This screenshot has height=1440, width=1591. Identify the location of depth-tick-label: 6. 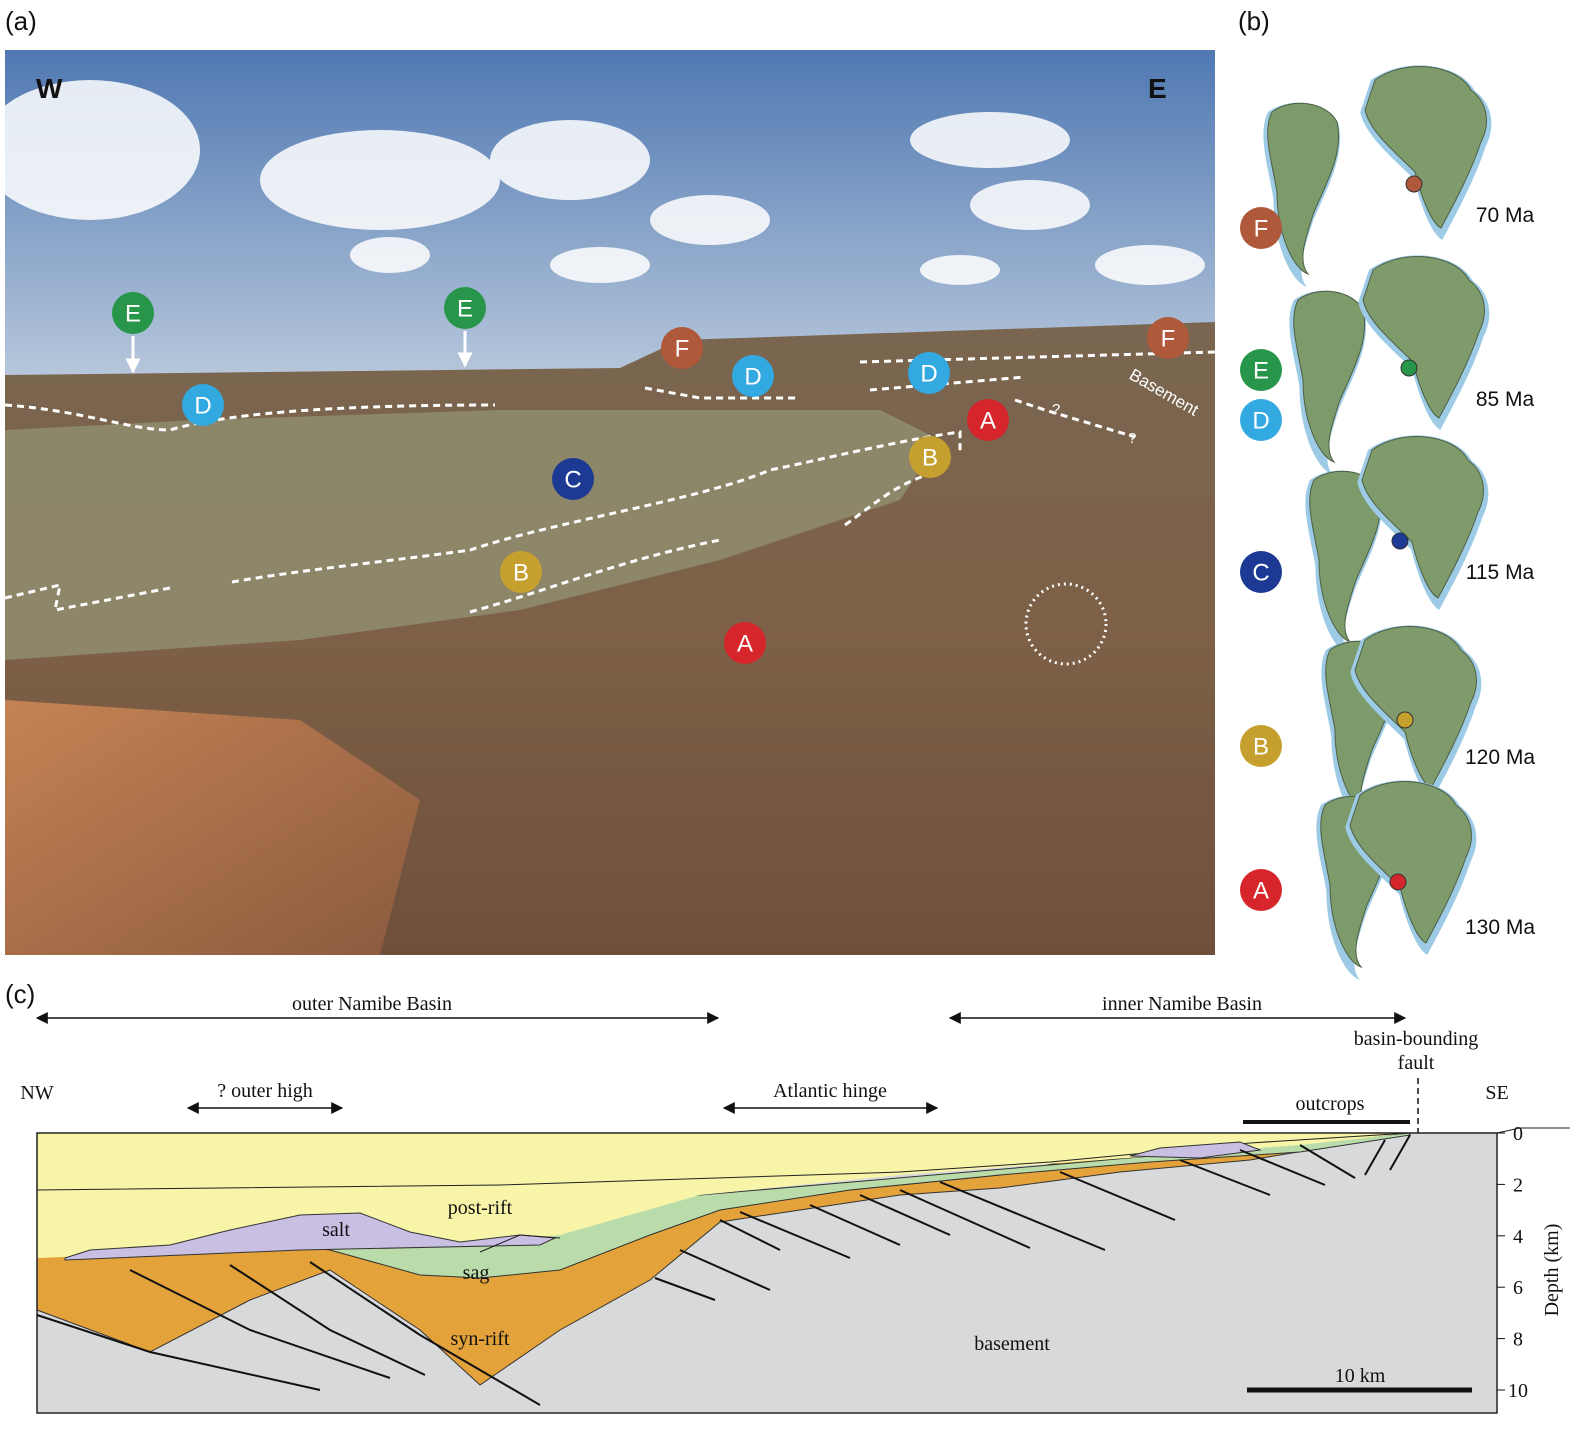
(1518, 1288).